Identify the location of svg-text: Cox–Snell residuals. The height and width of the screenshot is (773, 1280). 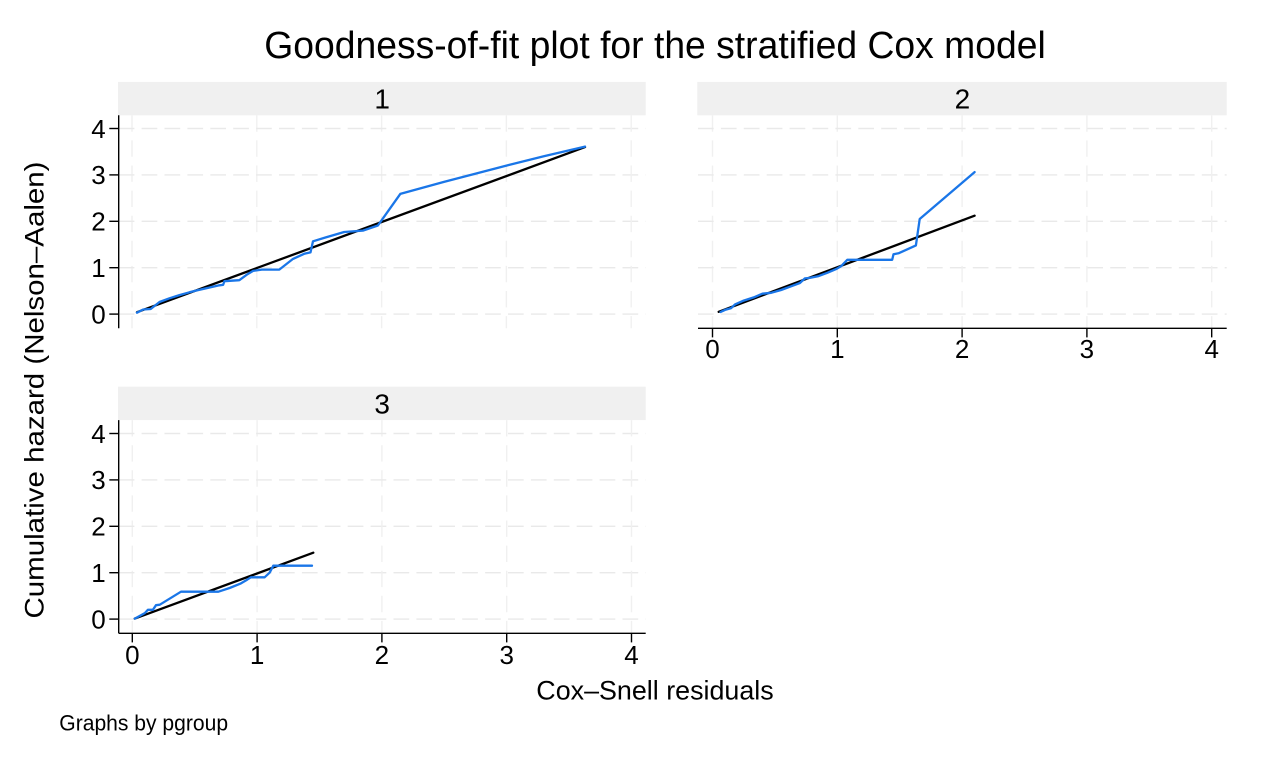
(654, 691).